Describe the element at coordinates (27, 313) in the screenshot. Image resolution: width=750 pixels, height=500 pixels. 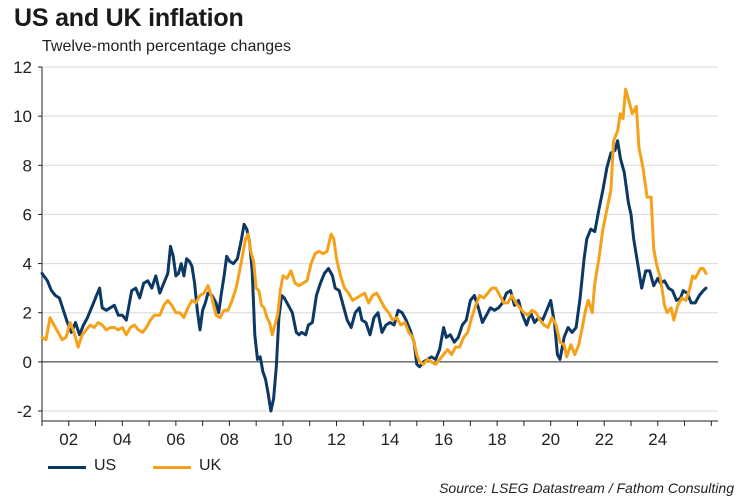
I see `y-tick-label: 2` at that location.